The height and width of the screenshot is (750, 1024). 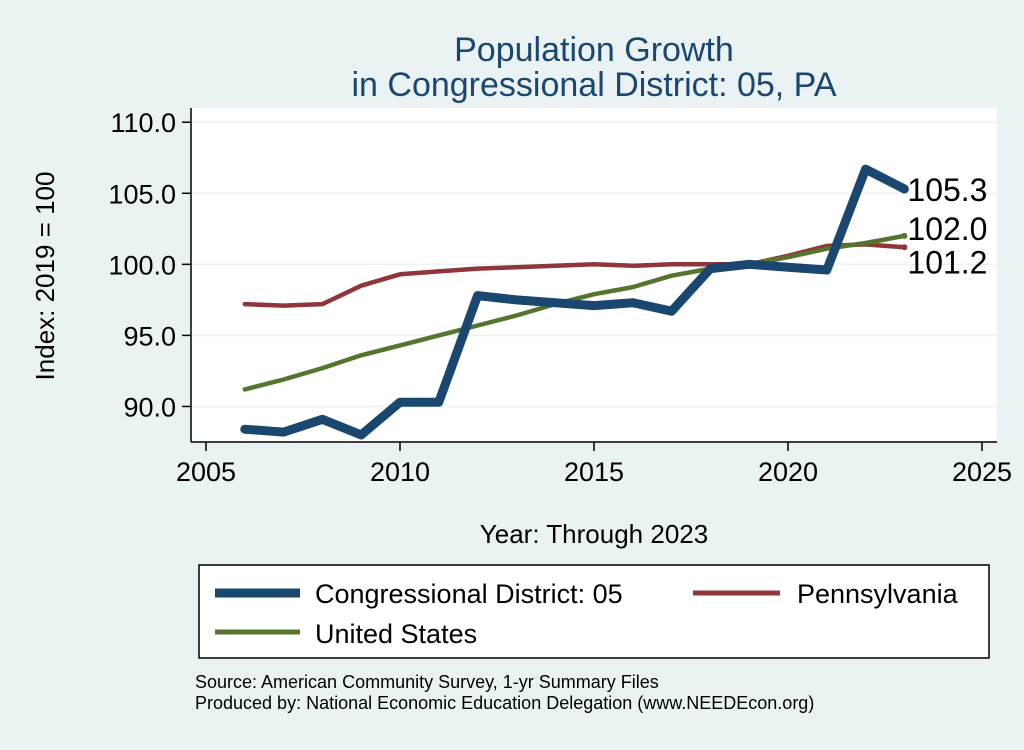 I want to click on chart-subtitle: in Congressional District: 05, PA, so click(x=593, y=85).